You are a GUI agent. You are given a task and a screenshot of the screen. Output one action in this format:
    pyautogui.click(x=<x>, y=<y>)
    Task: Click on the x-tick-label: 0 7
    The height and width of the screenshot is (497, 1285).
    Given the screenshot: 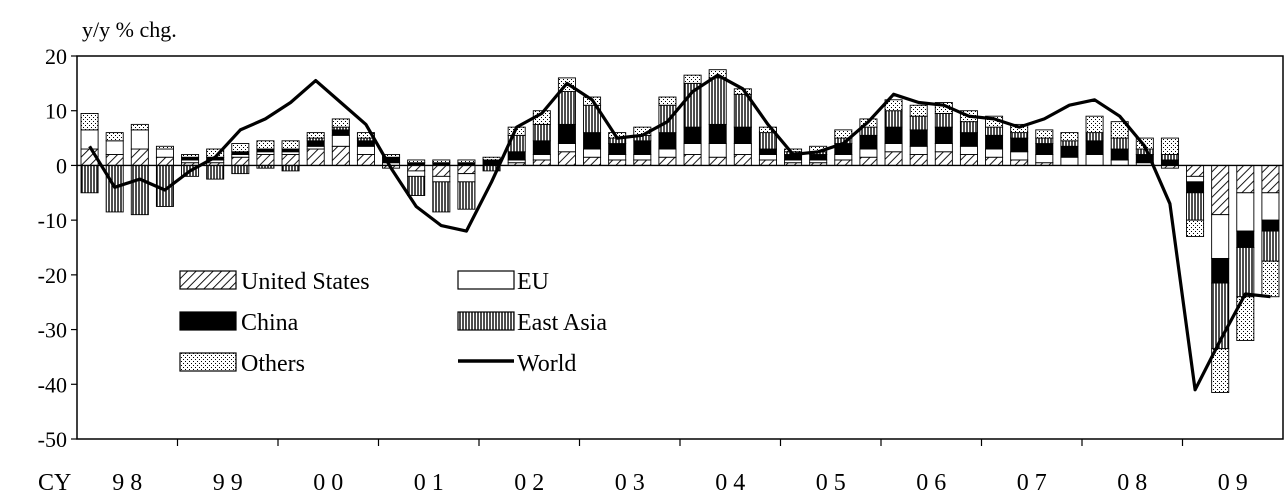 What is the action you would take?
    pyautogui.click(x=1032, y=483)
    